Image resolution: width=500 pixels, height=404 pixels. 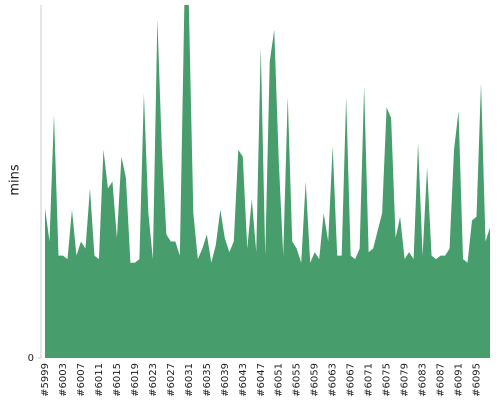 I want to click on x-tick-label: #6007, so click(x=81, y=380).